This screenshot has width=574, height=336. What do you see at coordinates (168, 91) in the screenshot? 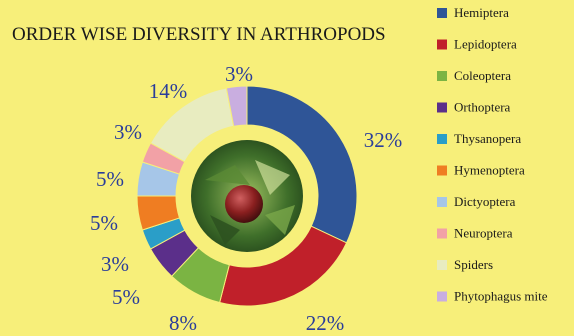
I see `percent-label: 14%` at bounding box center [168, 91].